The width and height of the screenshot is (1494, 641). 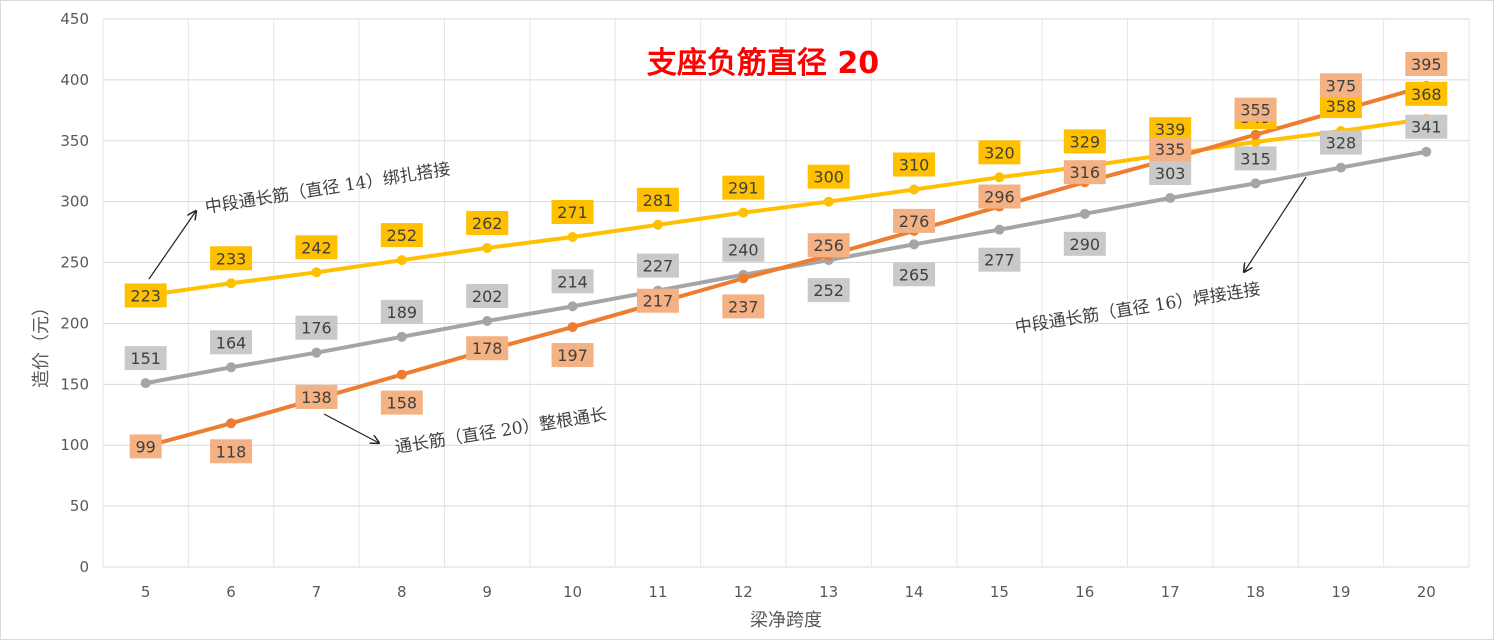 I want to click on data-label-text: 320, so click(x=999, y=152).